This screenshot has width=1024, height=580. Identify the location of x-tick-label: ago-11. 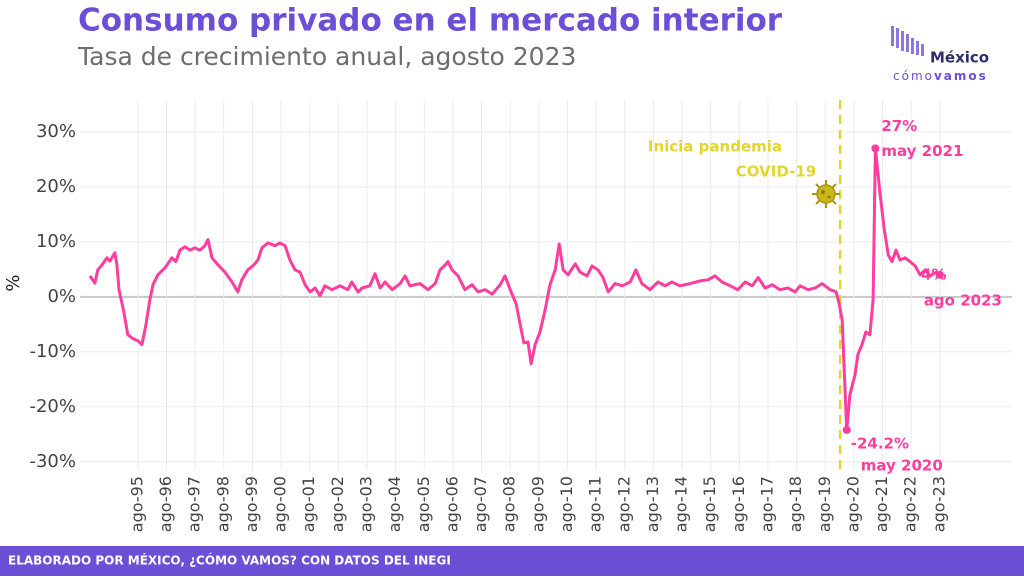
(595, 504).